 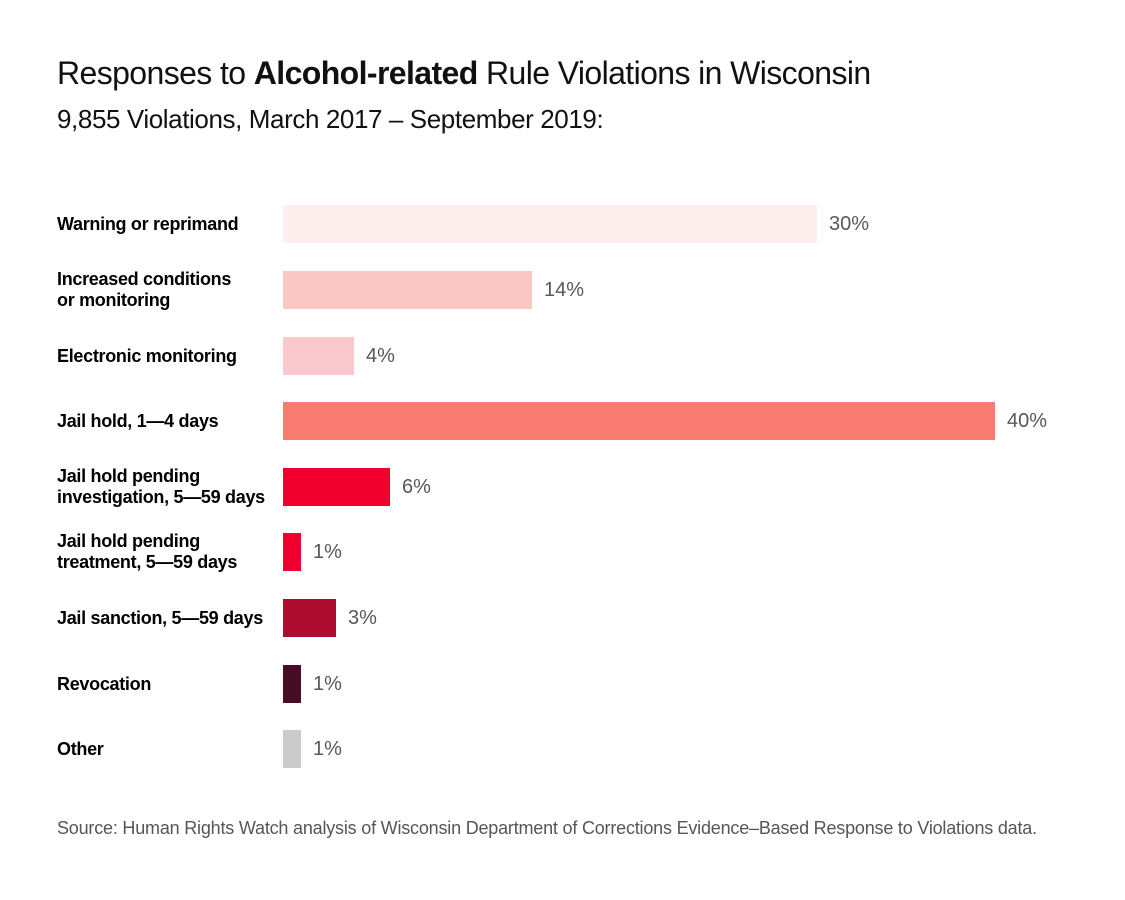 I want to click on value-label: 3%, so click(x=362, y=617).